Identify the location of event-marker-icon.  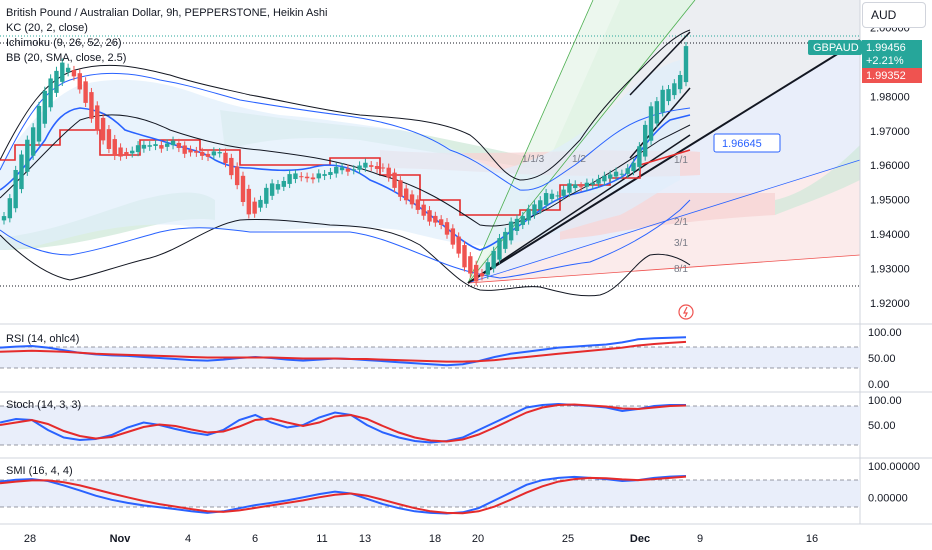
(686, 312).